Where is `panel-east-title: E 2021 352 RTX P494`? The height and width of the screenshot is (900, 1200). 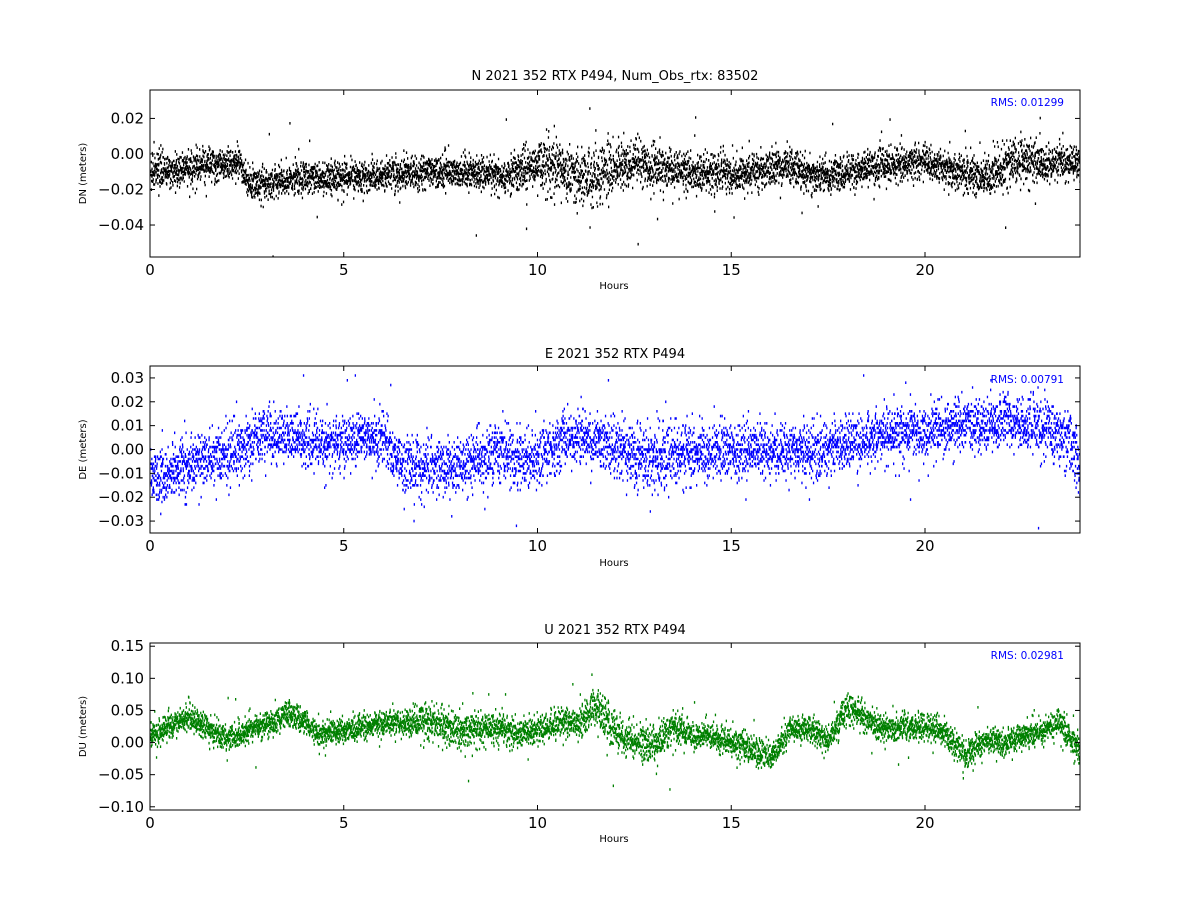
panel-east-title: E 2021 352 RTX P494 is located at coordinates (615, 354).